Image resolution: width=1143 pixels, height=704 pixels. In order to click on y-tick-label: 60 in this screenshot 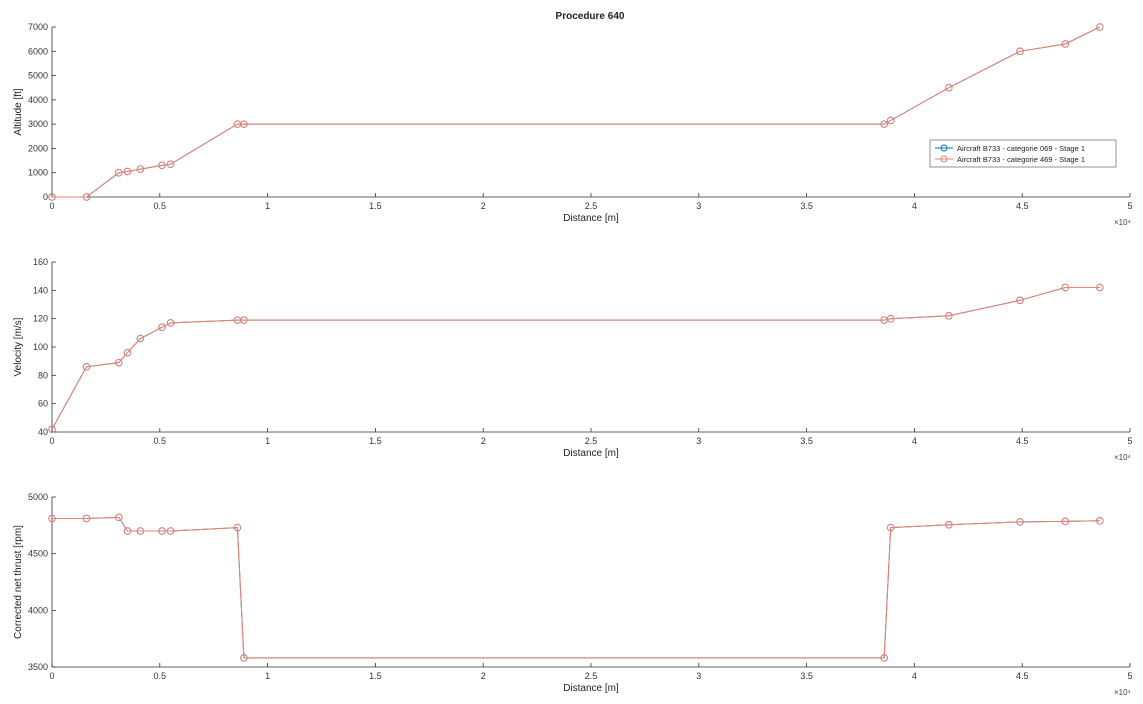, I will do `click(43, 404)`.